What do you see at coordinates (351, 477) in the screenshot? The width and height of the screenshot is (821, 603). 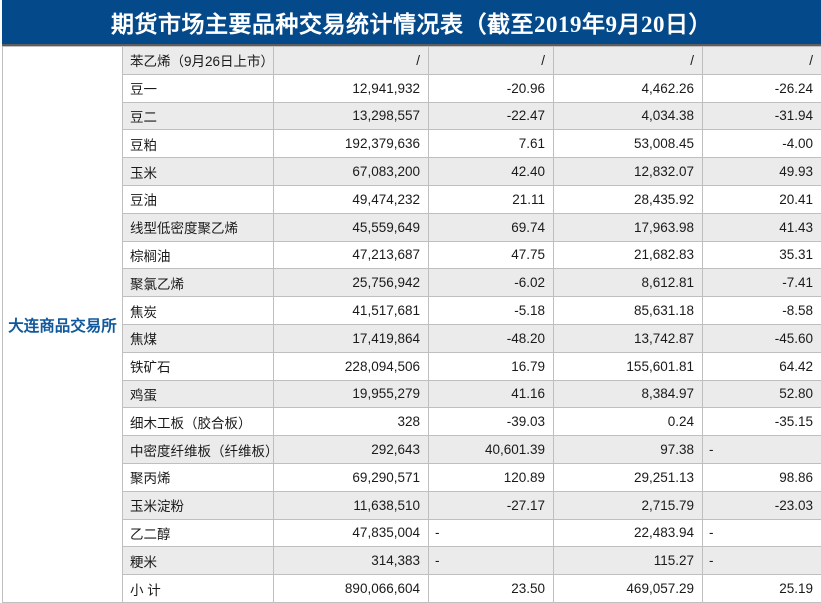 I see `volume-cell: 69,290,571` at bounding box center [351, 477].